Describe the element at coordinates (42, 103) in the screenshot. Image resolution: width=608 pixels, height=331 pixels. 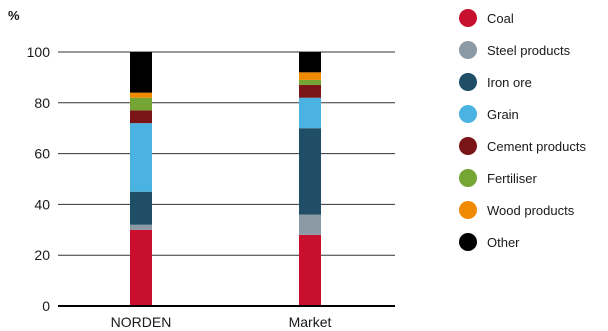
I see `y-tick-label: 80` at that location.